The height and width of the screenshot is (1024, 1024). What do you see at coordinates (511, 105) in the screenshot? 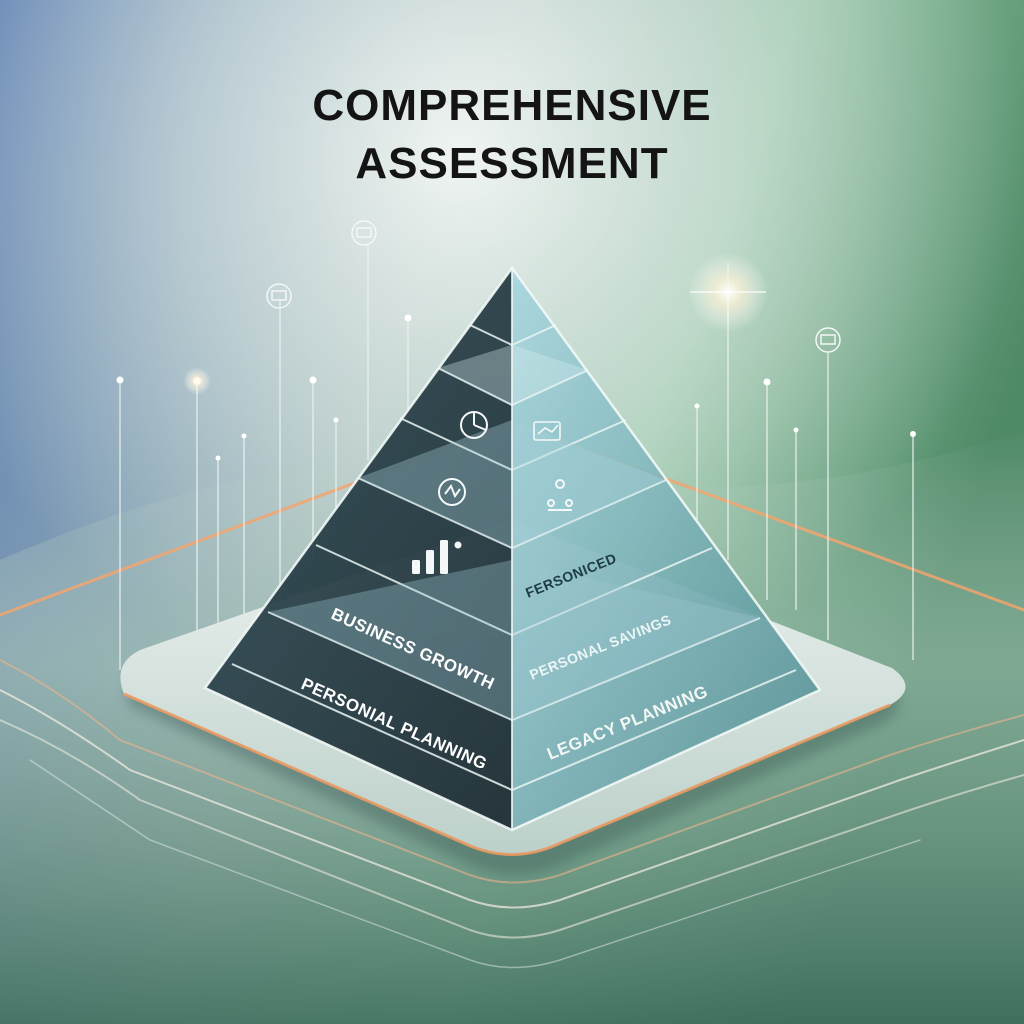
I see `title-line-1: COMPREHENSIVE` at bounding box center [511, 105].